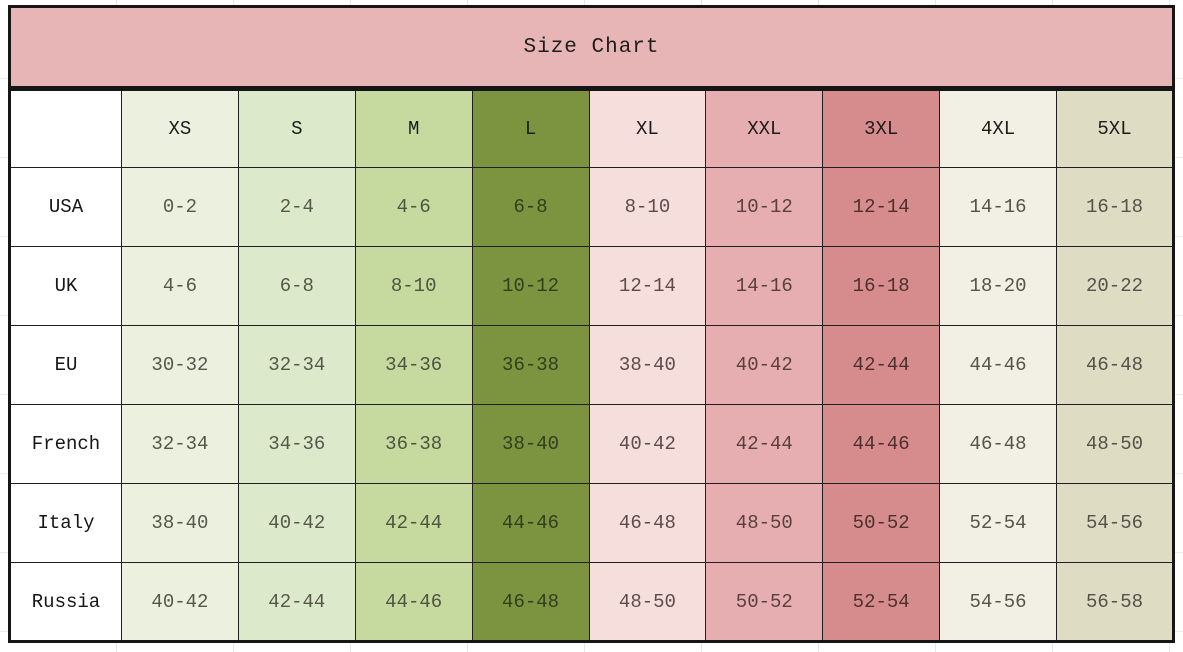  Describe the element at coordinates (413, 286) in the screenshot. I see `size-cell-uk-m: 8-10` at that location.